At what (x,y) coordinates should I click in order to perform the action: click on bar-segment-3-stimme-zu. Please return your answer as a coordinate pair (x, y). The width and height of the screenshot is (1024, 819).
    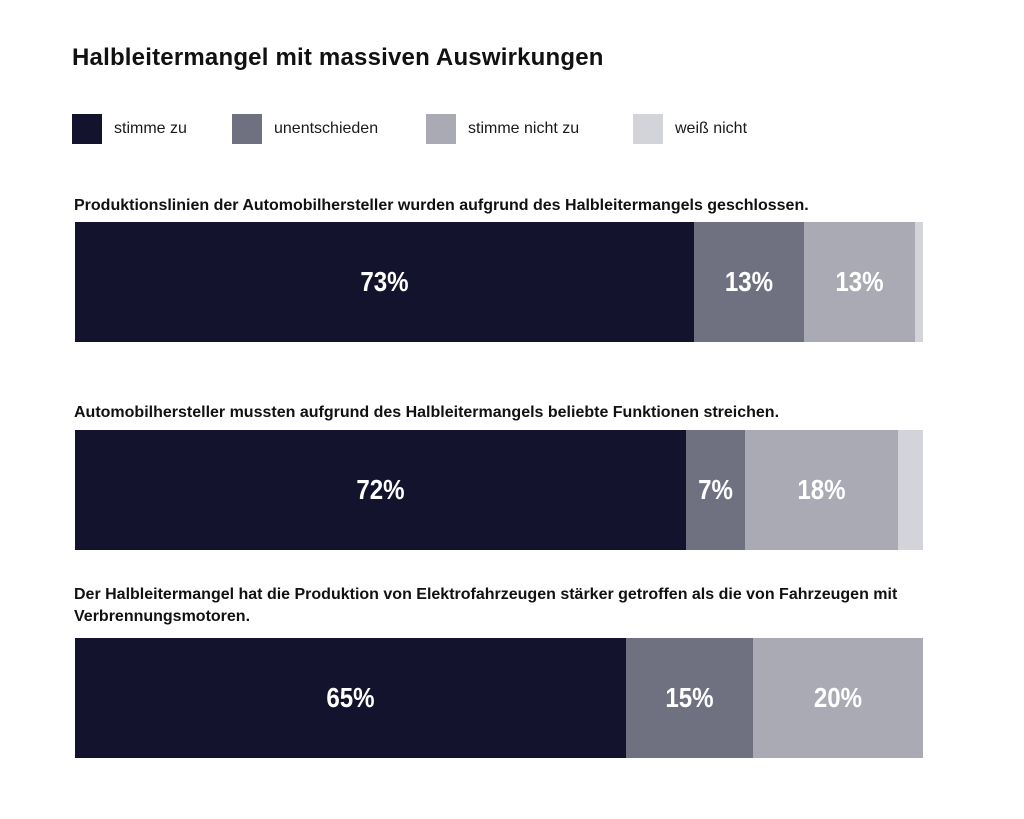
    Looking at the image, I should click on (350, 698).